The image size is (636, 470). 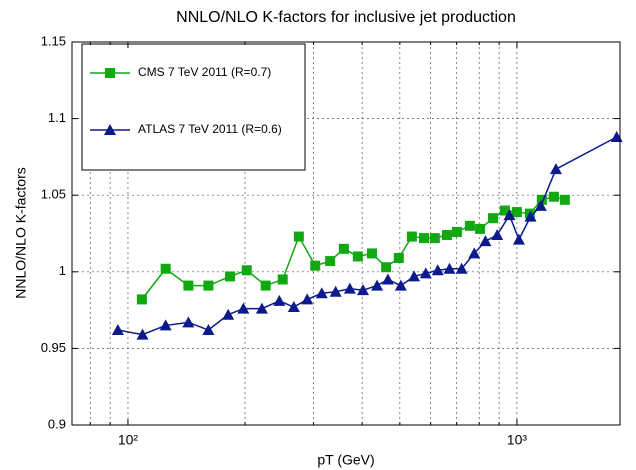 I want to click on x-tick-label: 10², so click(x=128, y=440).